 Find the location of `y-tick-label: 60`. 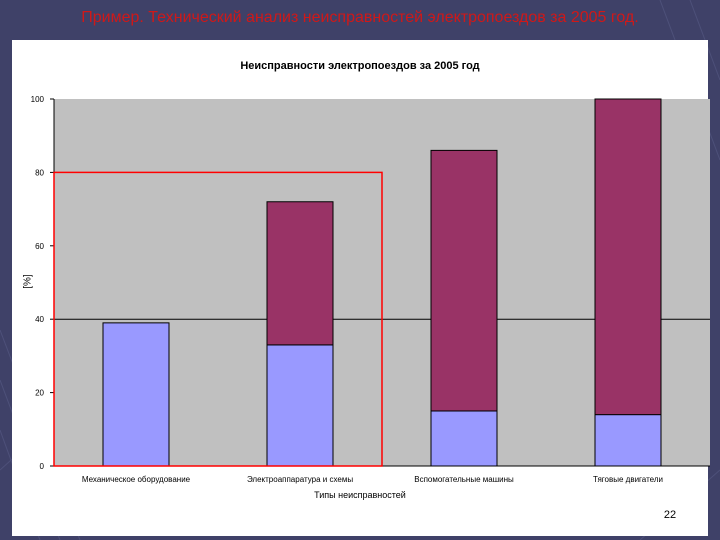

y-tick-label: 60 is located at coordinates (39, 246).